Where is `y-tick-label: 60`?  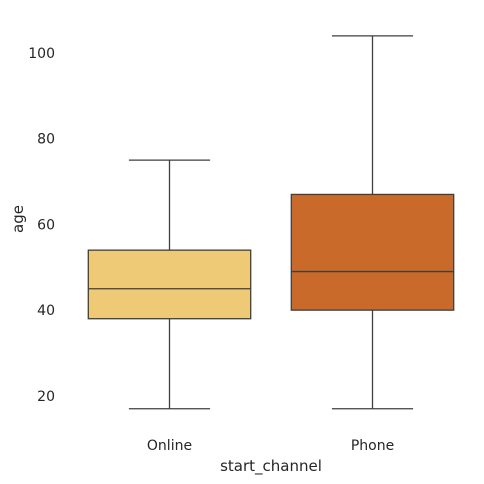
y-tick-label: 60 is located at coordinates (46, 225).